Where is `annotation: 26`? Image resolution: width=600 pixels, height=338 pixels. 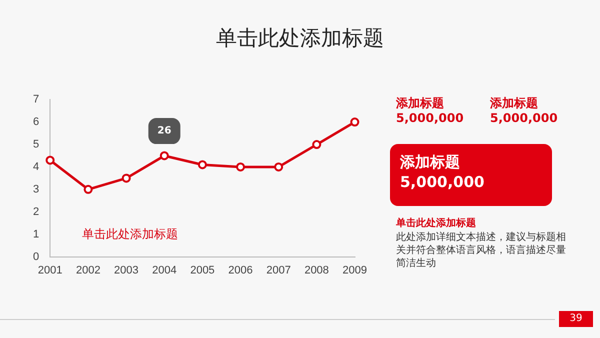 annotation: 26 is located at coordinates (164, 131).